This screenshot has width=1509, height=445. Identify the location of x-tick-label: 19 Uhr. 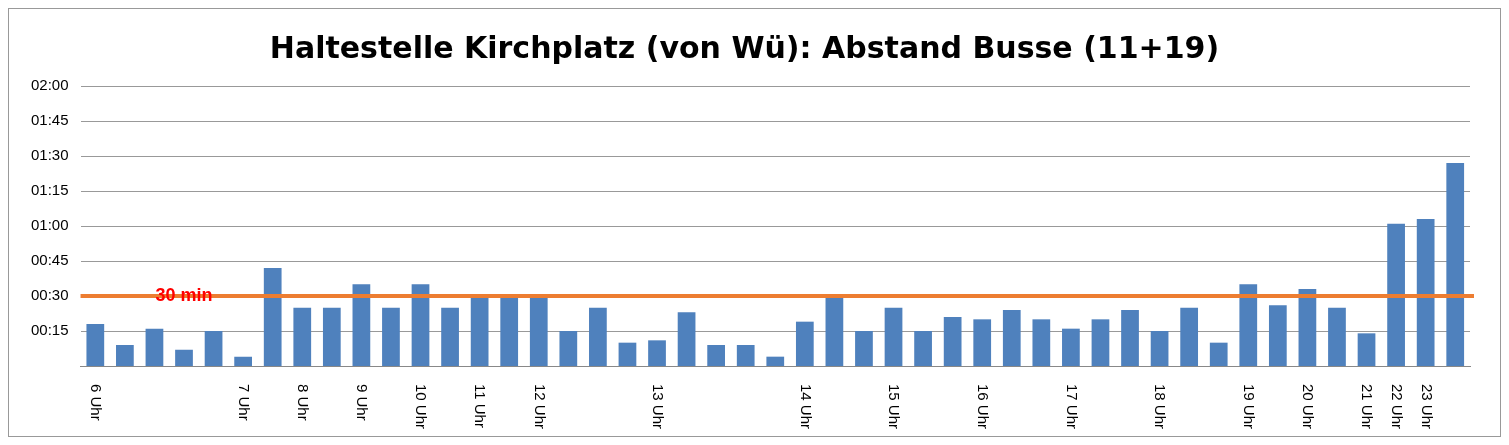
(1250, 407).